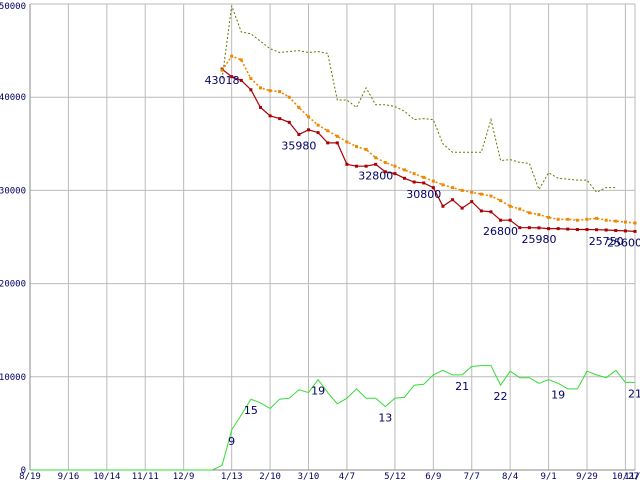 The image size is (640, 480). I want to click on price-data-label: 26800, so click(500, 231).